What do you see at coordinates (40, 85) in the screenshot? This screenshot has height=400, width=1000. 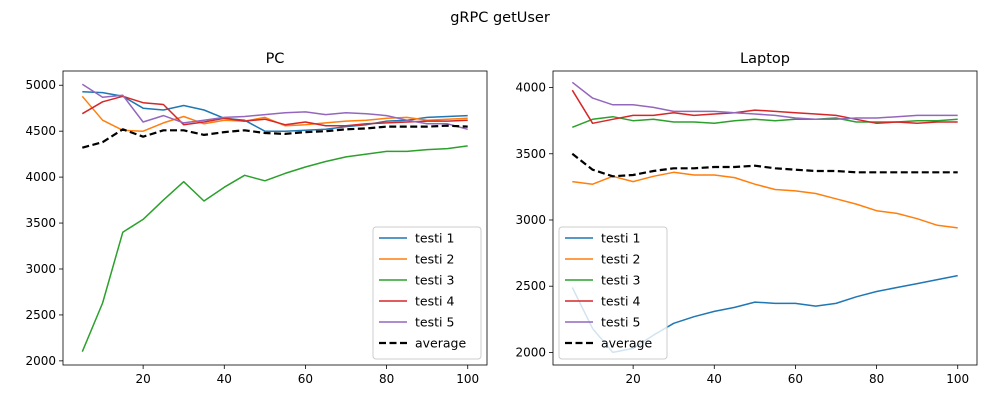 I see `y-tick-label: 5000` at bounding box center [40, 85].